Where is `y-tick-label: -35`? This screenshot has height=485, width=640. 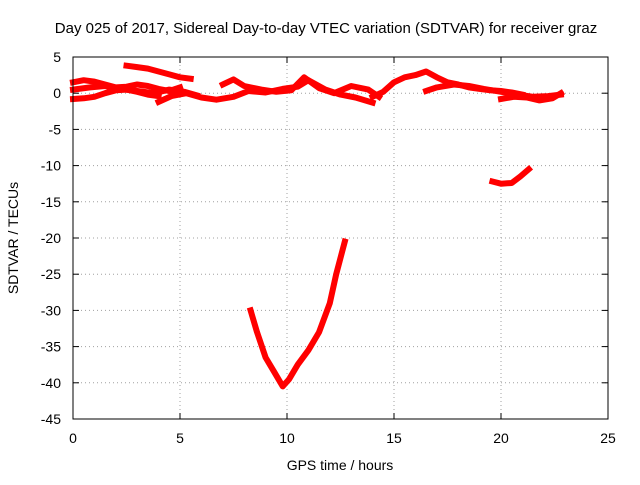 y-tick-label: -35 is located at coordinates (51, 347).